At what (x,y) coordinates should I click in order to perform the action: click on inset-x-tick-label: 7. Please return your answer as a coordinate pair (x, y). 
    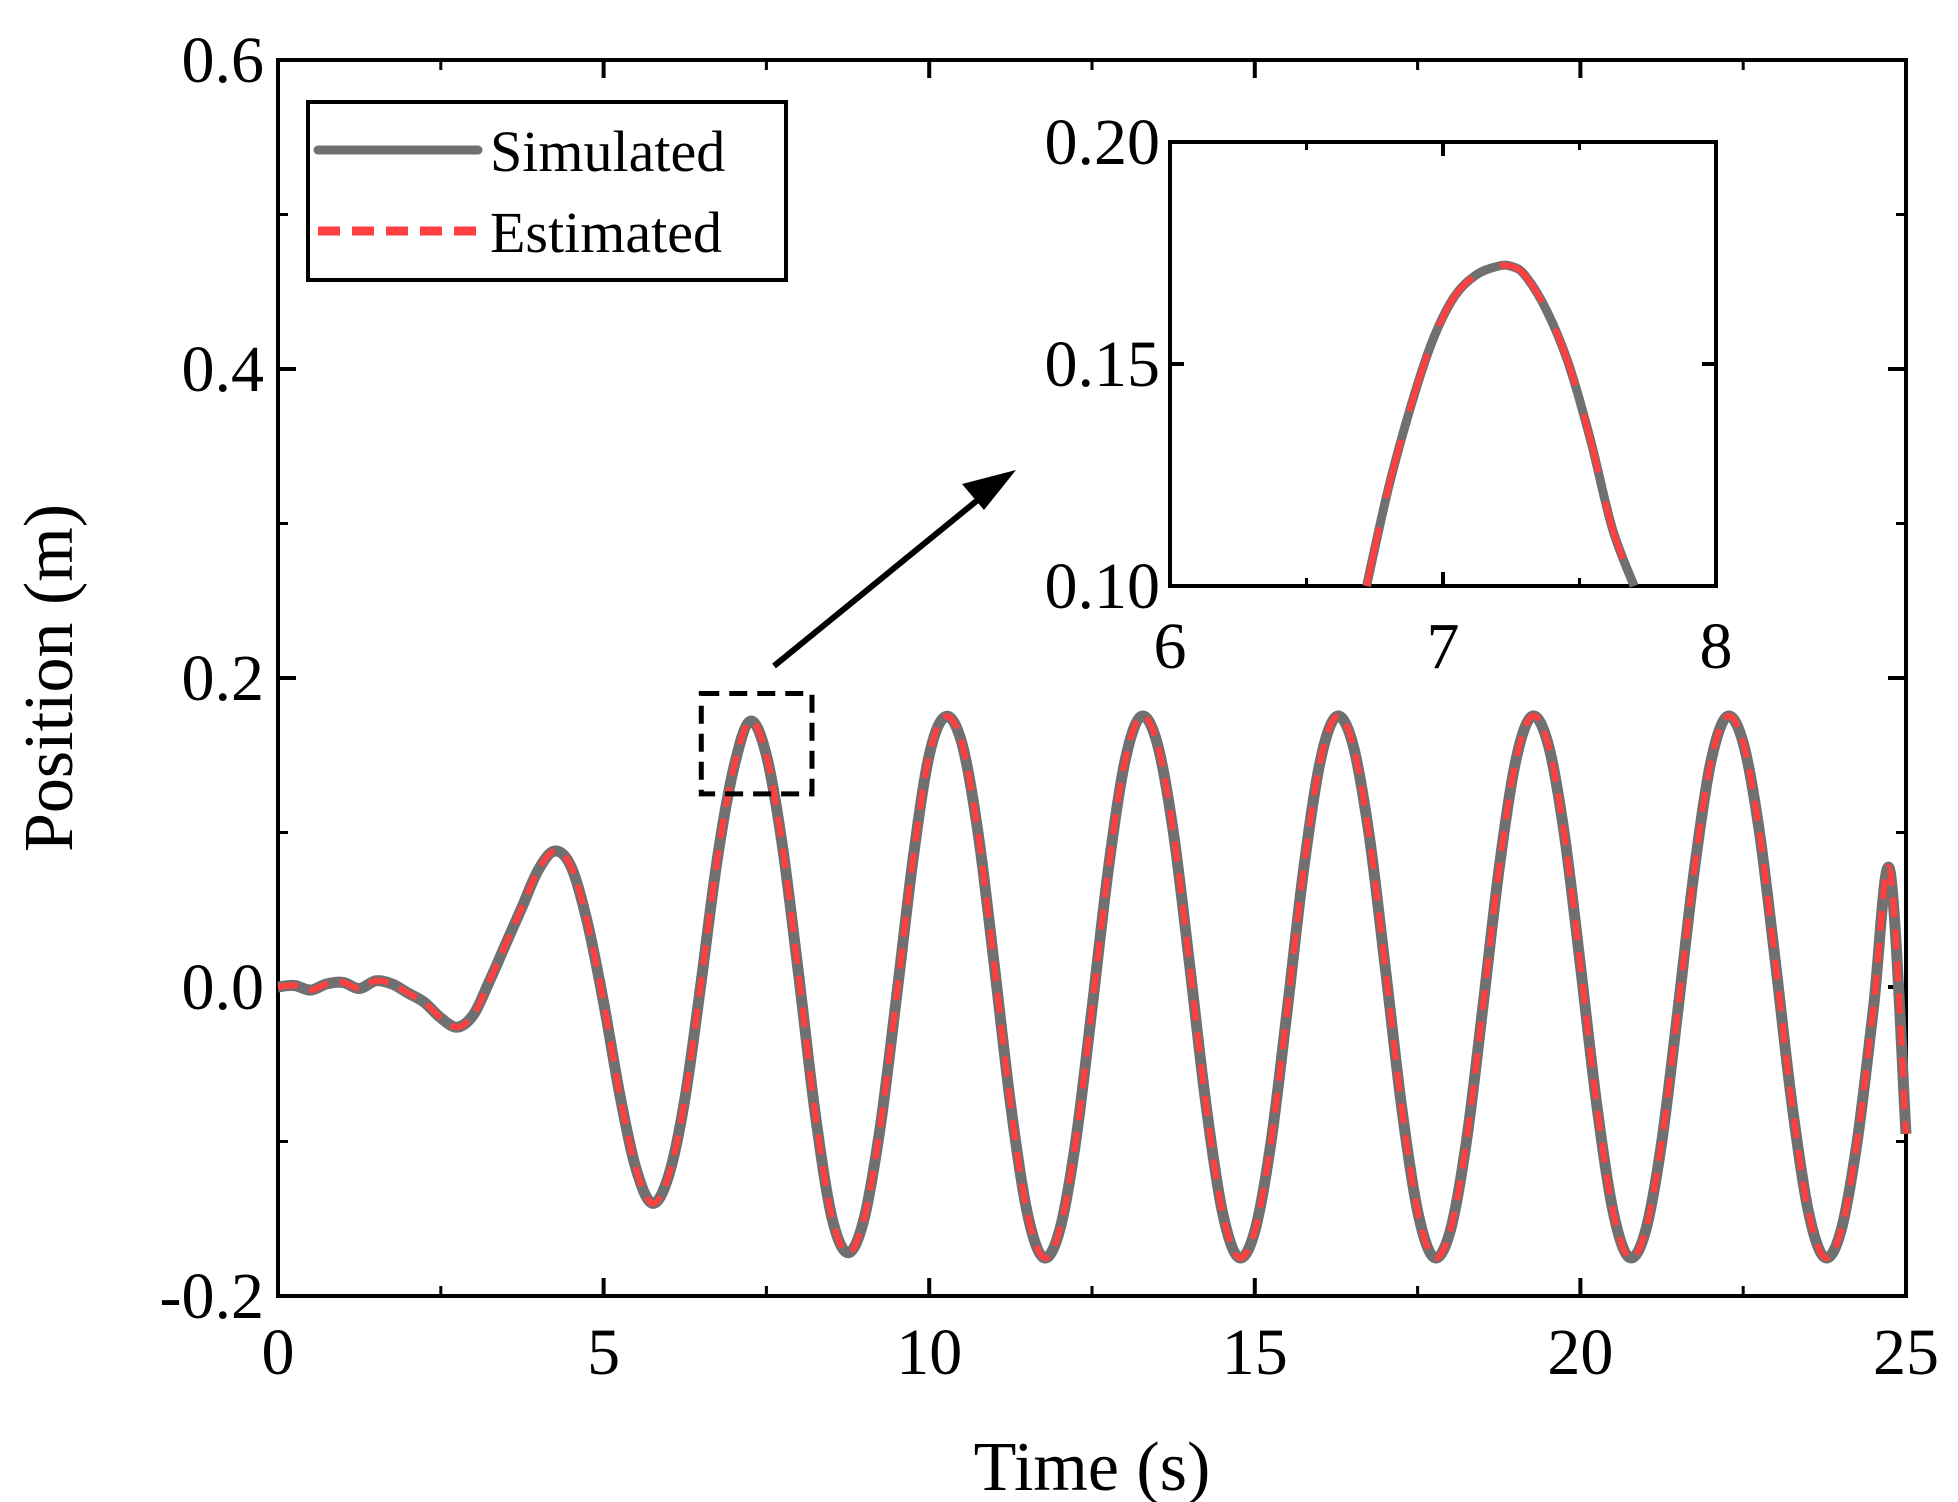
    Looking at the image, I should click on (1443, 646).